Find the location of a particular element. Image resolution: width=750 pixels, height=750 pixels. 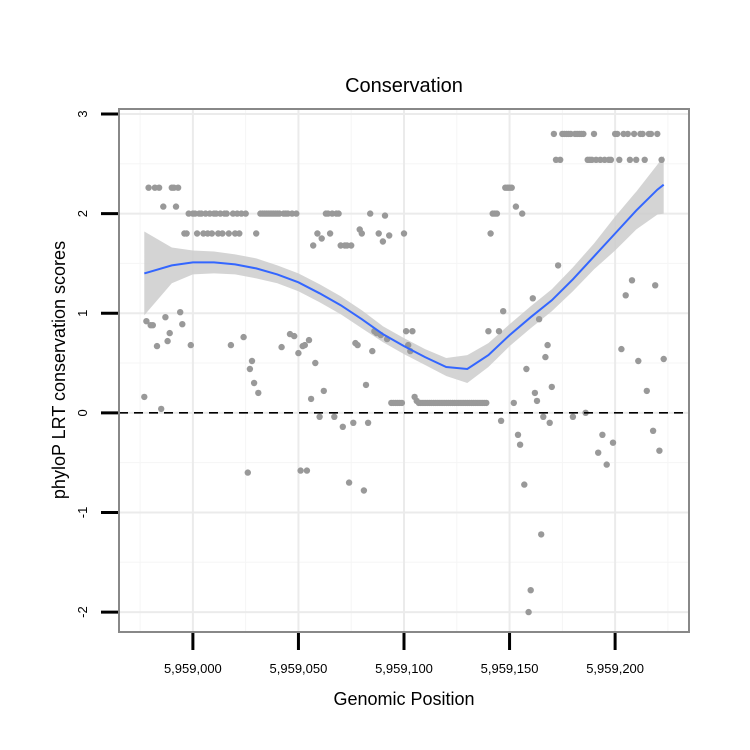

x-axis-title: Genomic Position is located at coordinates (403, 699).